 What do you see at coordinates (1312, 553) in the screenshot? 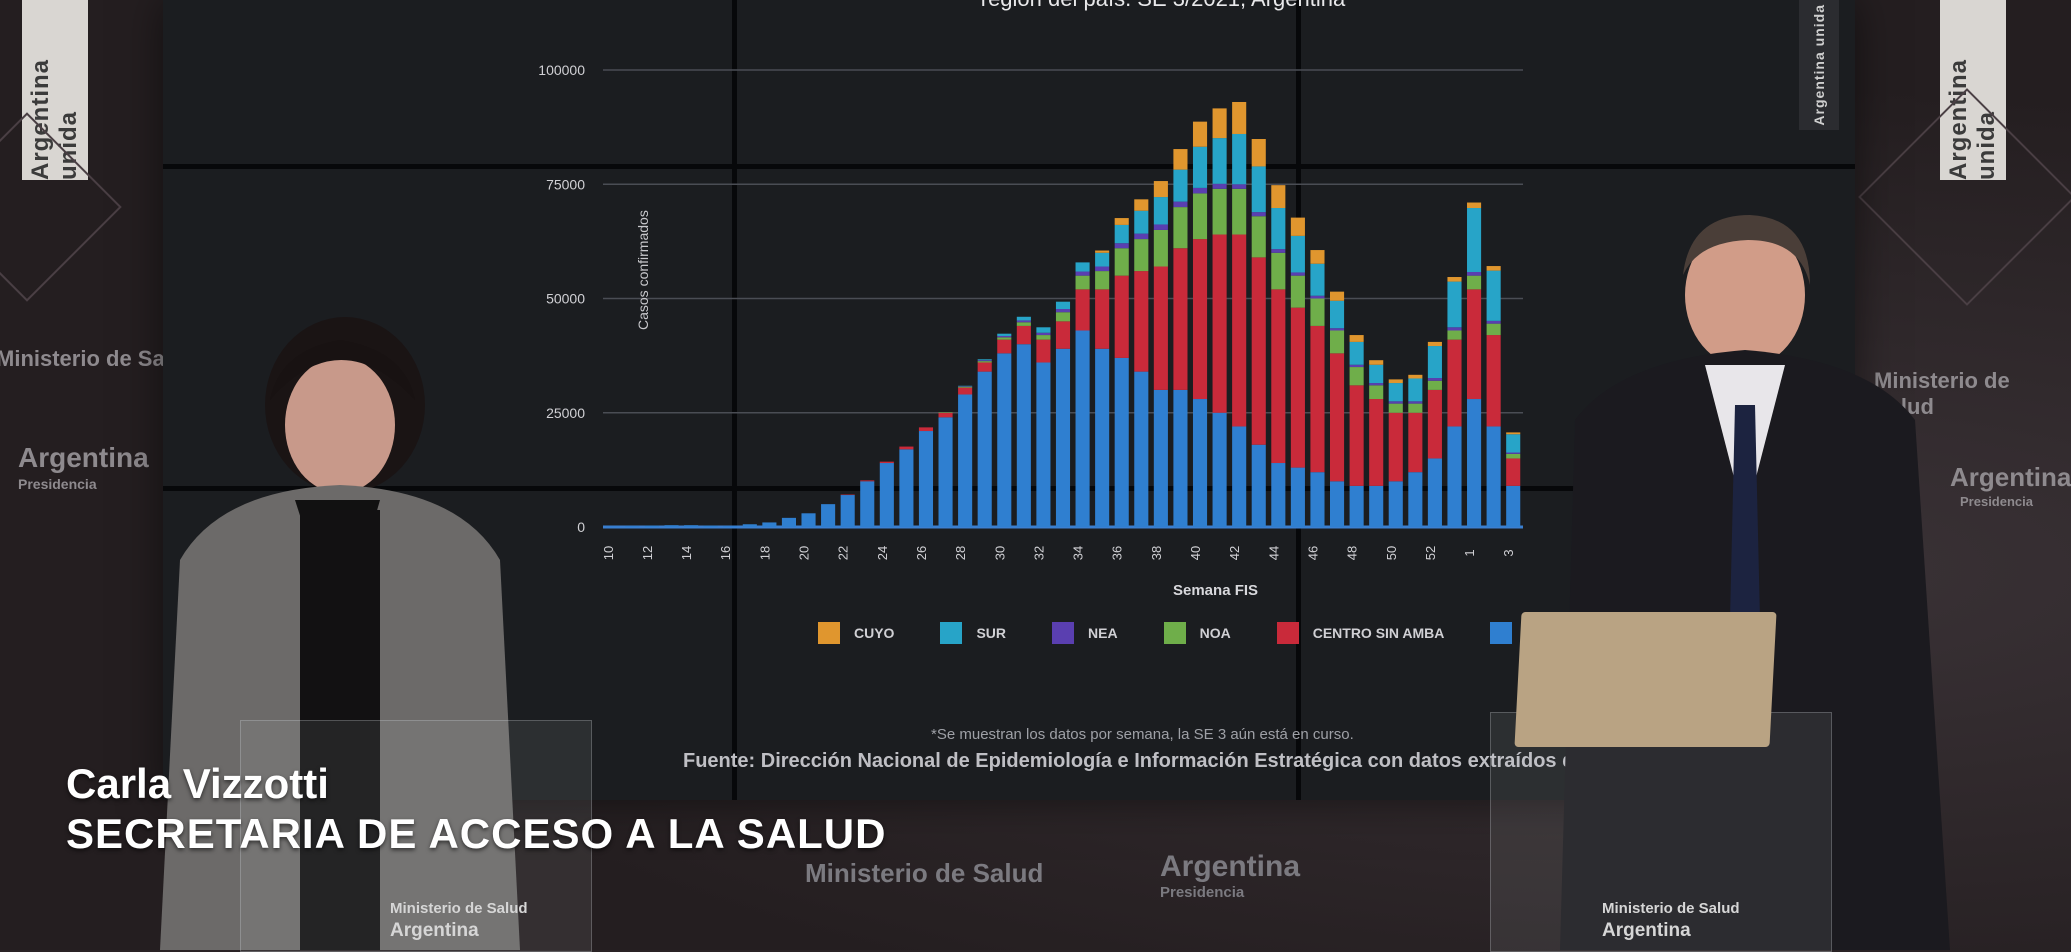
I see `x-tick-label: 46` at bounding box center [1312, 553].